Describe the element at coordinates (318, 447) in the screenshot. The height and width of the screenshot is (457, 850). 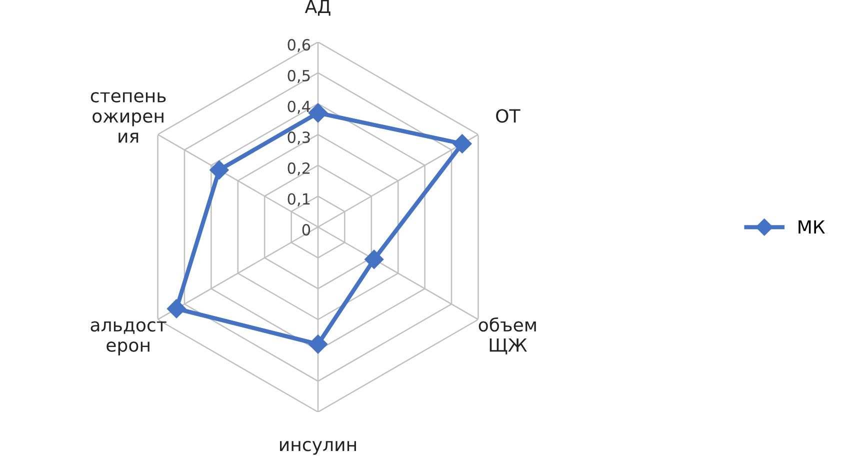
I see `spoke-label: инсулин` at that location.